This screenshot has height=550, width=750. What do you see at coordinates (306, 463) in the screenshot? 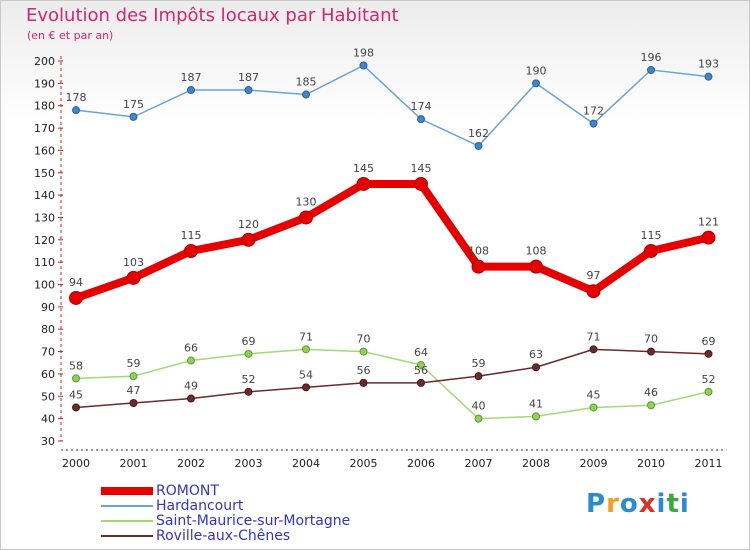
I see `x-tick-label: 2004` at bounding box center [306, 463].